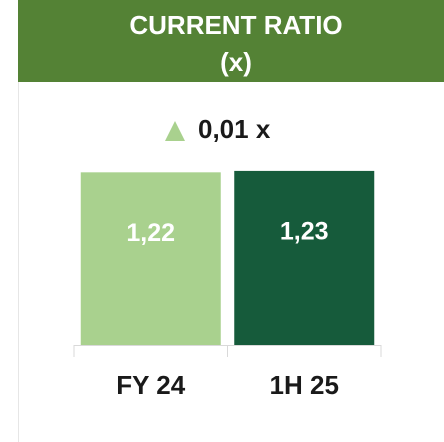 The image size is (444, 442). I want to click on chart-subtitle: (x), so click(236, 62).